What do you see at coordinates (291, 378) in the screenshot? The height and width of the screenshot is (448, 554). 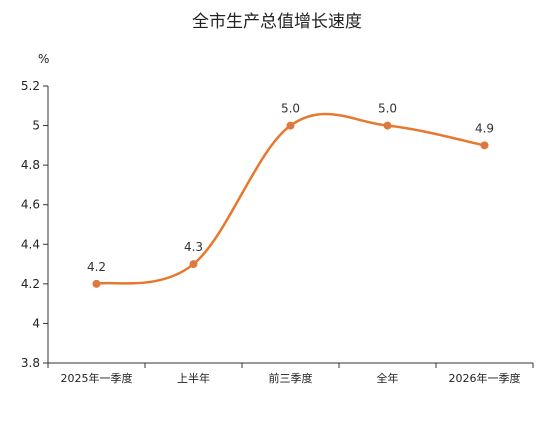 I see `x-tick-label: 前三季度` at bounding box center [291, 378].